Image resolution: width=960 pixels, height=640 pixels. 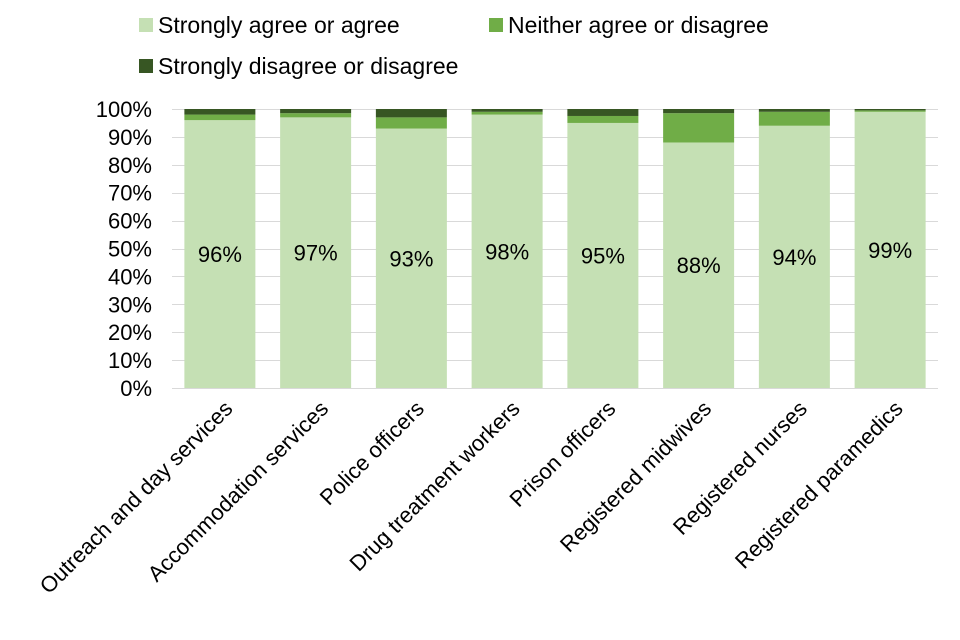 I want to click on data-label: 88%, so click(x=699, y=265).